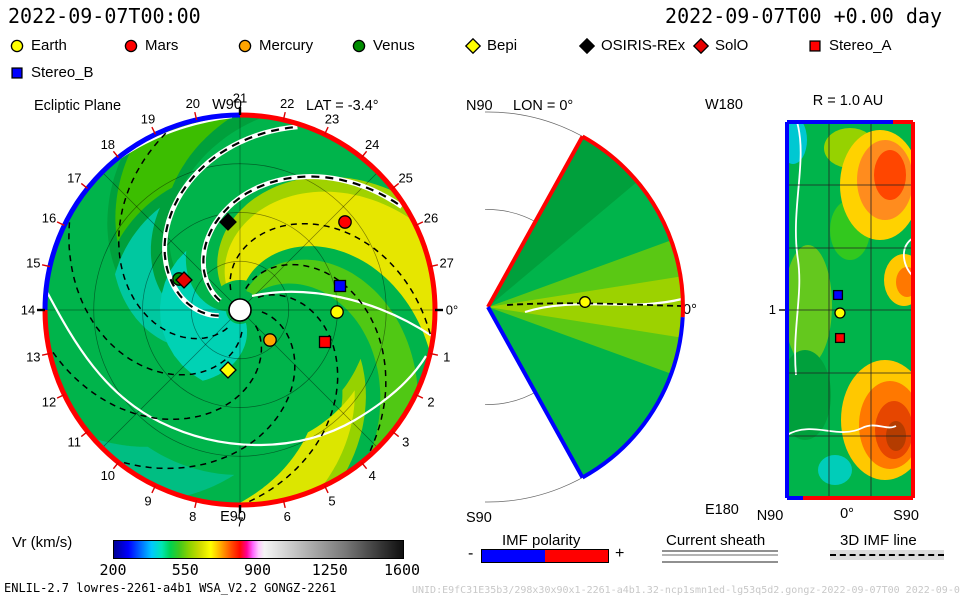 The width and height of the screenshot is (960, 600). I want to click on stereo_b-marker, so click(838, 295).